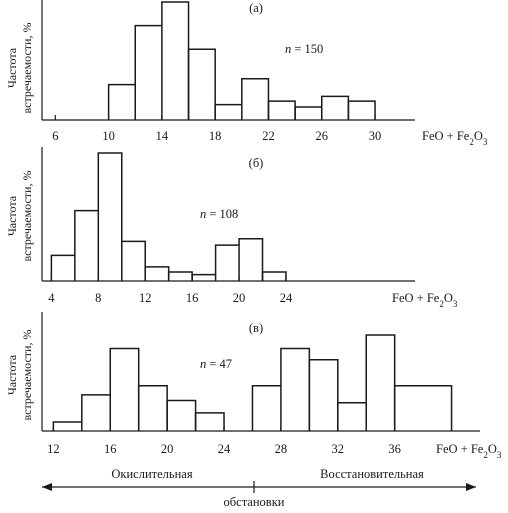  I want to click on x-tick-label: 28, so click(281, 449).